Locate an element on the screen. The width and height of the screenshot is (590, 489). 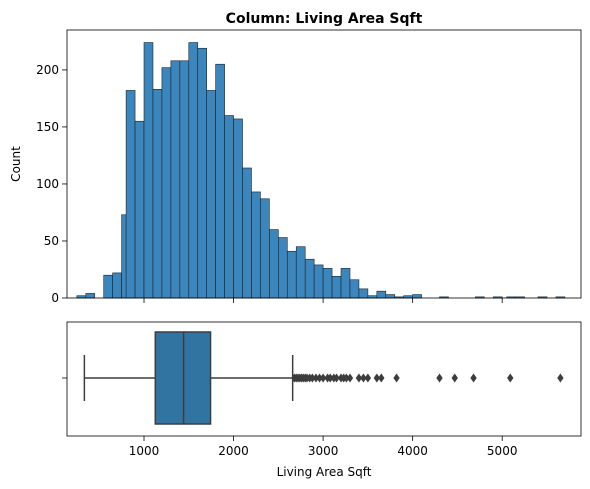
y-tick-label: 200 is located at coordinates (47, 70).